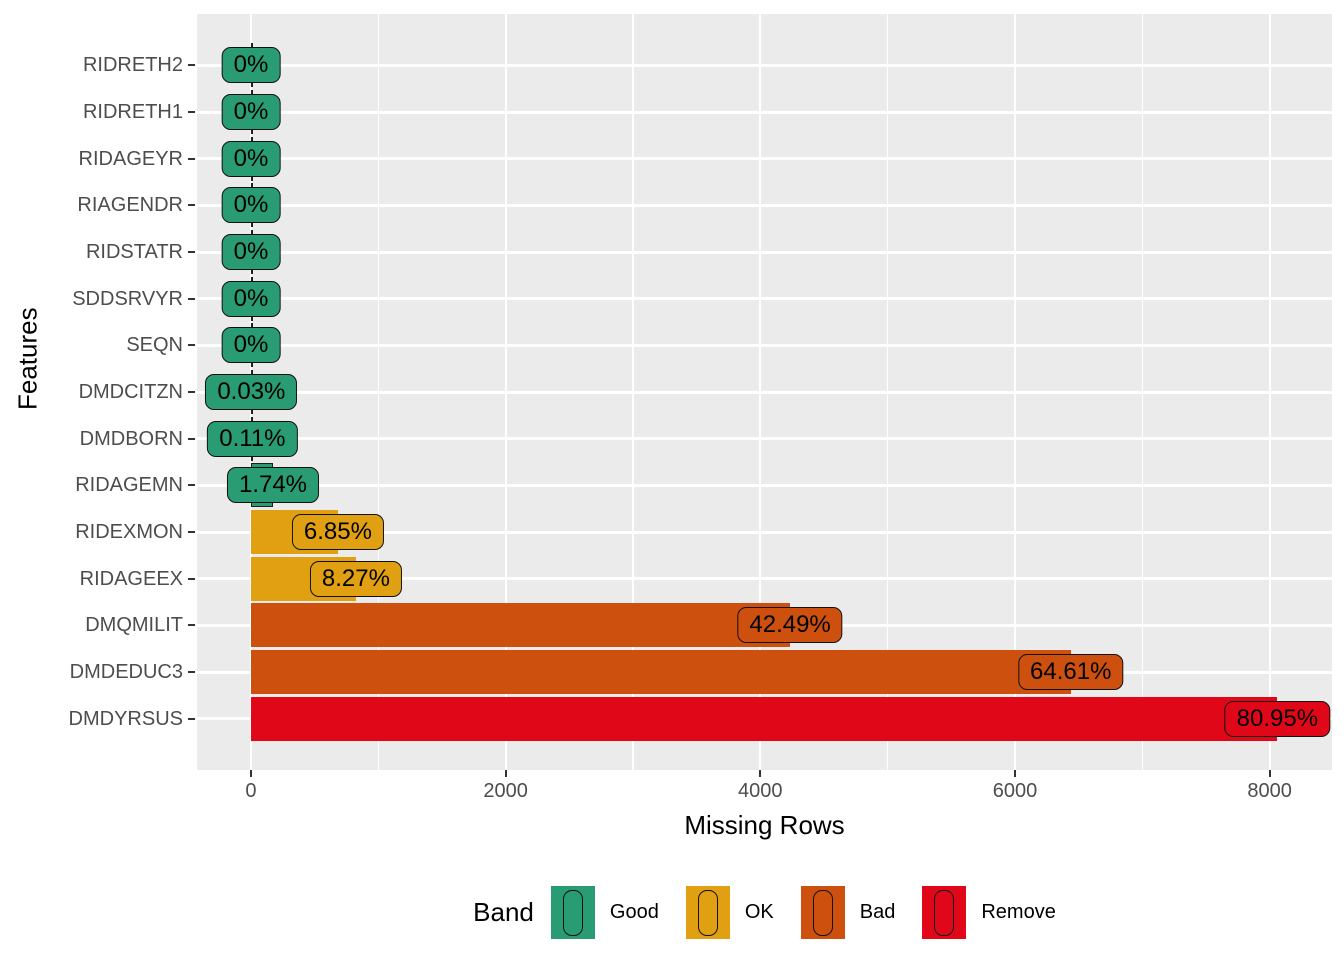  Describe the element at coordinates (132, 65) in the screenshot. I see `y-axis-label: RIDRETH2` at that location.